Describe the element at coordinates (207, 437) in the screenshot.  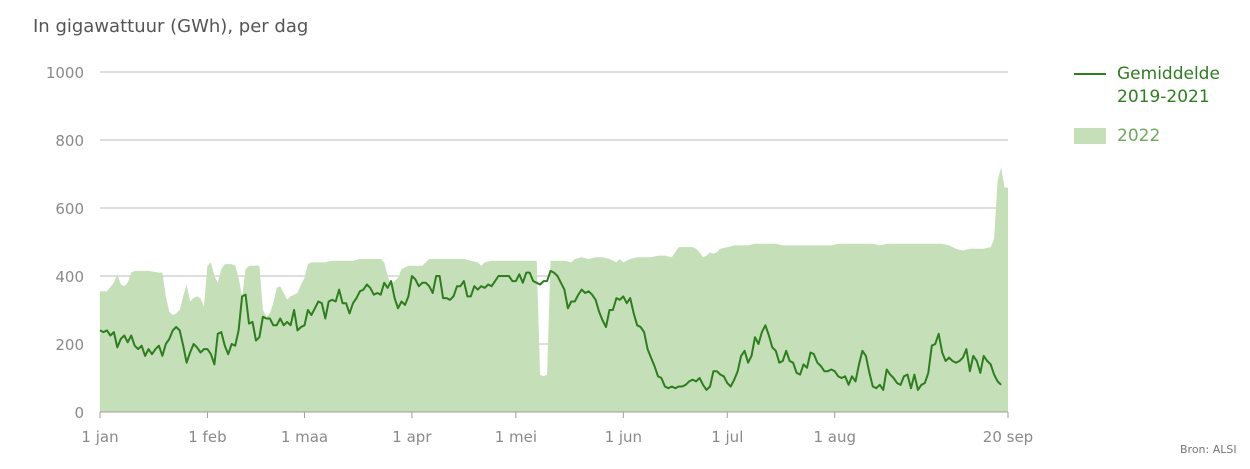
I see `x-tick-label: 1 feb` at that location.